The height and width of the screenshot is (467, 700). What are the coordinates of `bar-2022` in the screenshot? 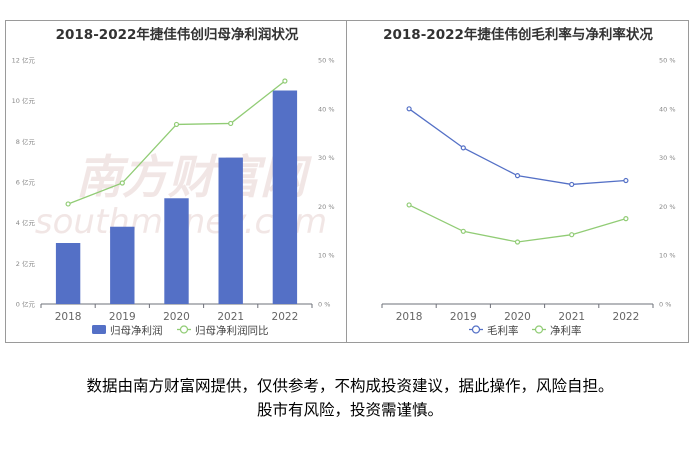 It's located at (285, 197).